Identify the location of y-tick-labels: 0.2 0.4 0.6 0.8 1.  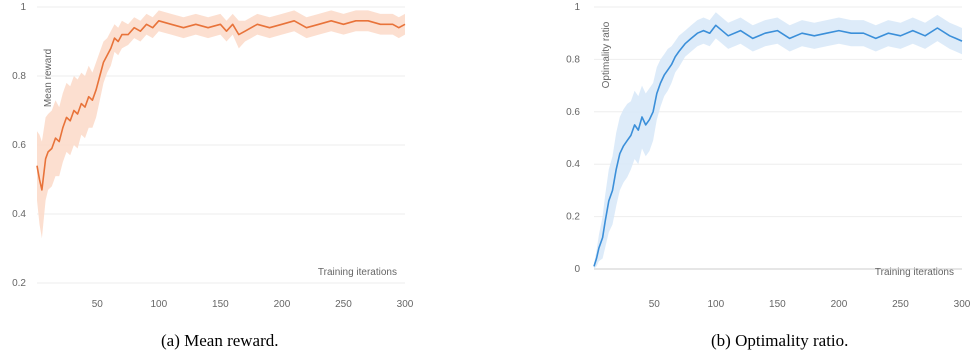
(19, 145).